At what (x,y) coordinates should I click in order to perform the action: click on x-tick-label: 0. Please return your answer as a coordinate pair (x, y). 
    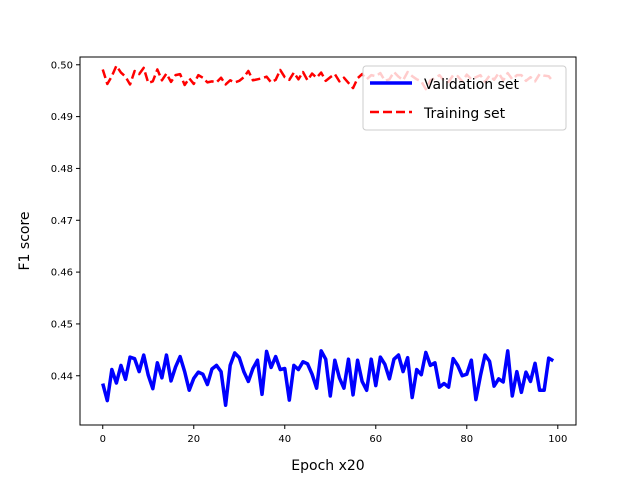
    Looking at the image, I should click on (103, 439).